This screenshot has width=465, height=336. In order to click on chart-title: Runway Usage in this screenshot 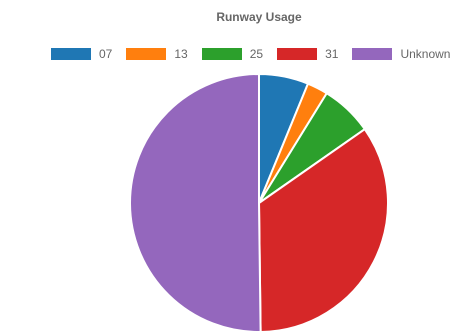, I will do `click(259, 17)`.